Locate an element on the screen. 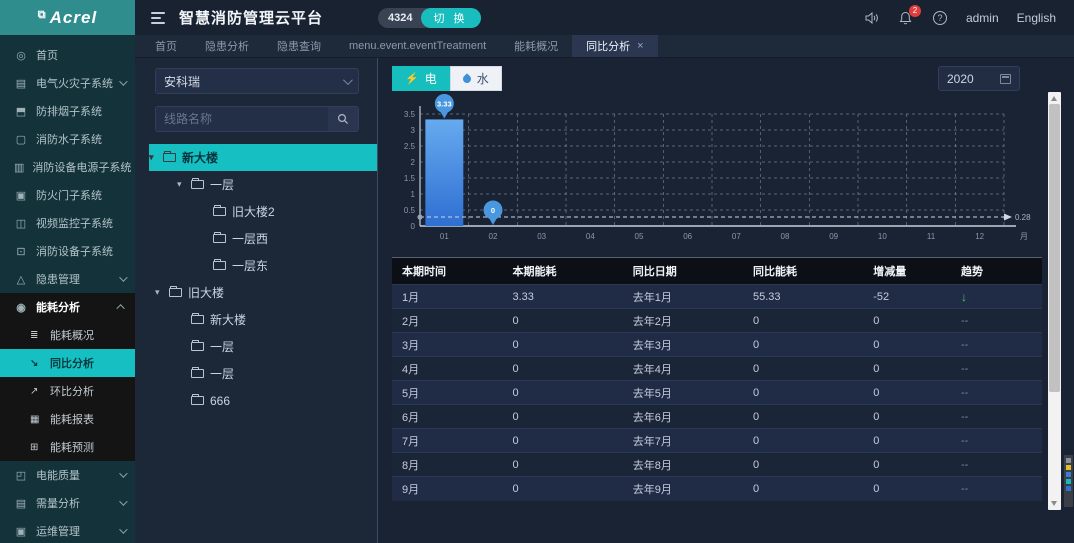 The height and width of the screenshot is (543, 1074). cell-trend: ↓ is located at coordinates (996, 296).